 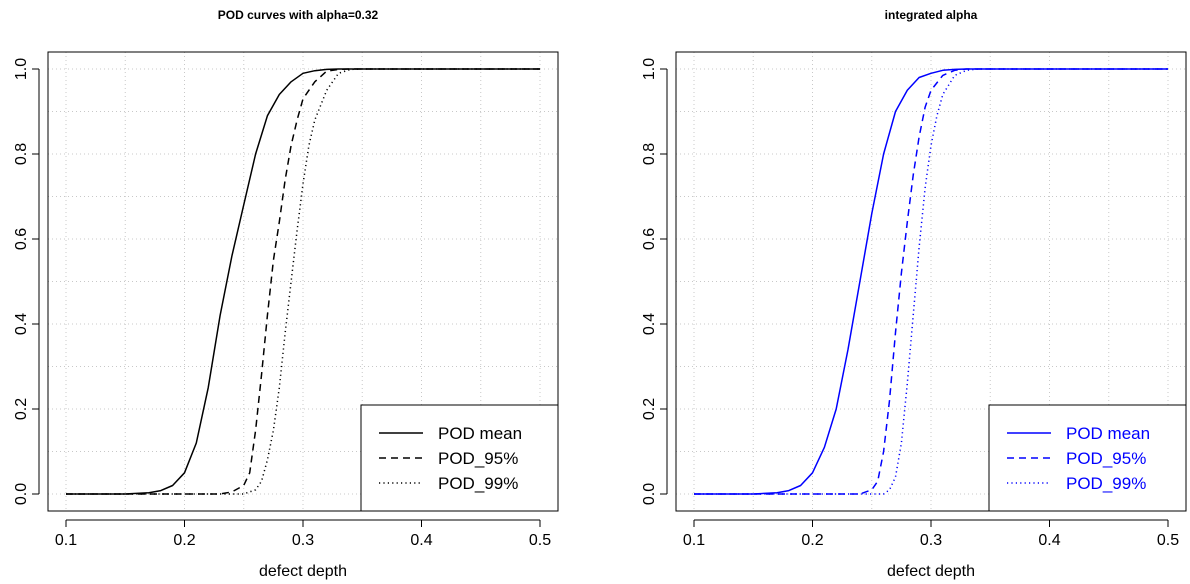 What do you see at coordinates (298, 15) in the screenshot?
I see `chart-title: POD curves with alpha=0.32` at bounding box center [298, 15].